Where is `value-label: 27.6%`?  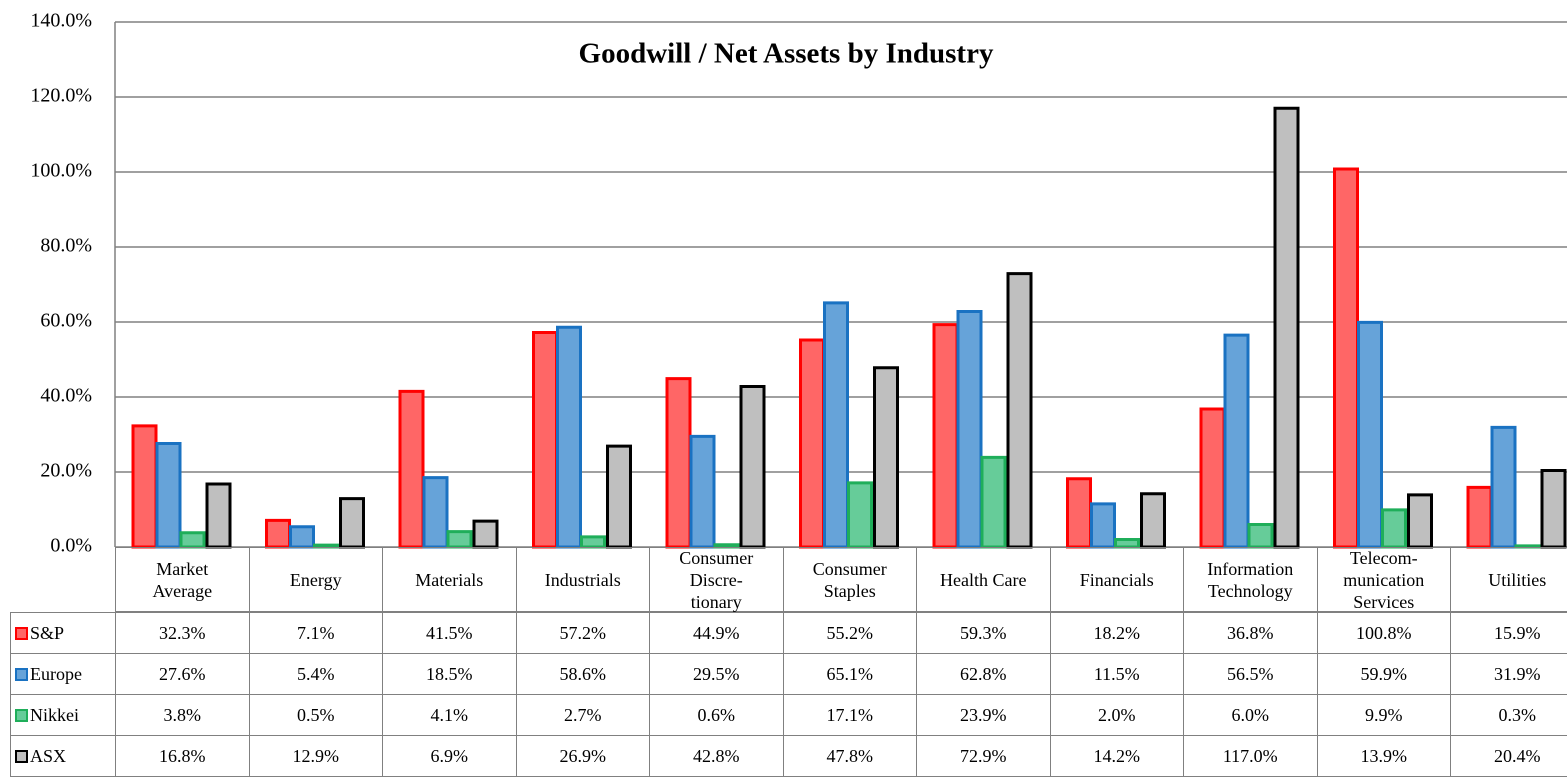 value-label: 27.6% is located at coordinates (182, 674).